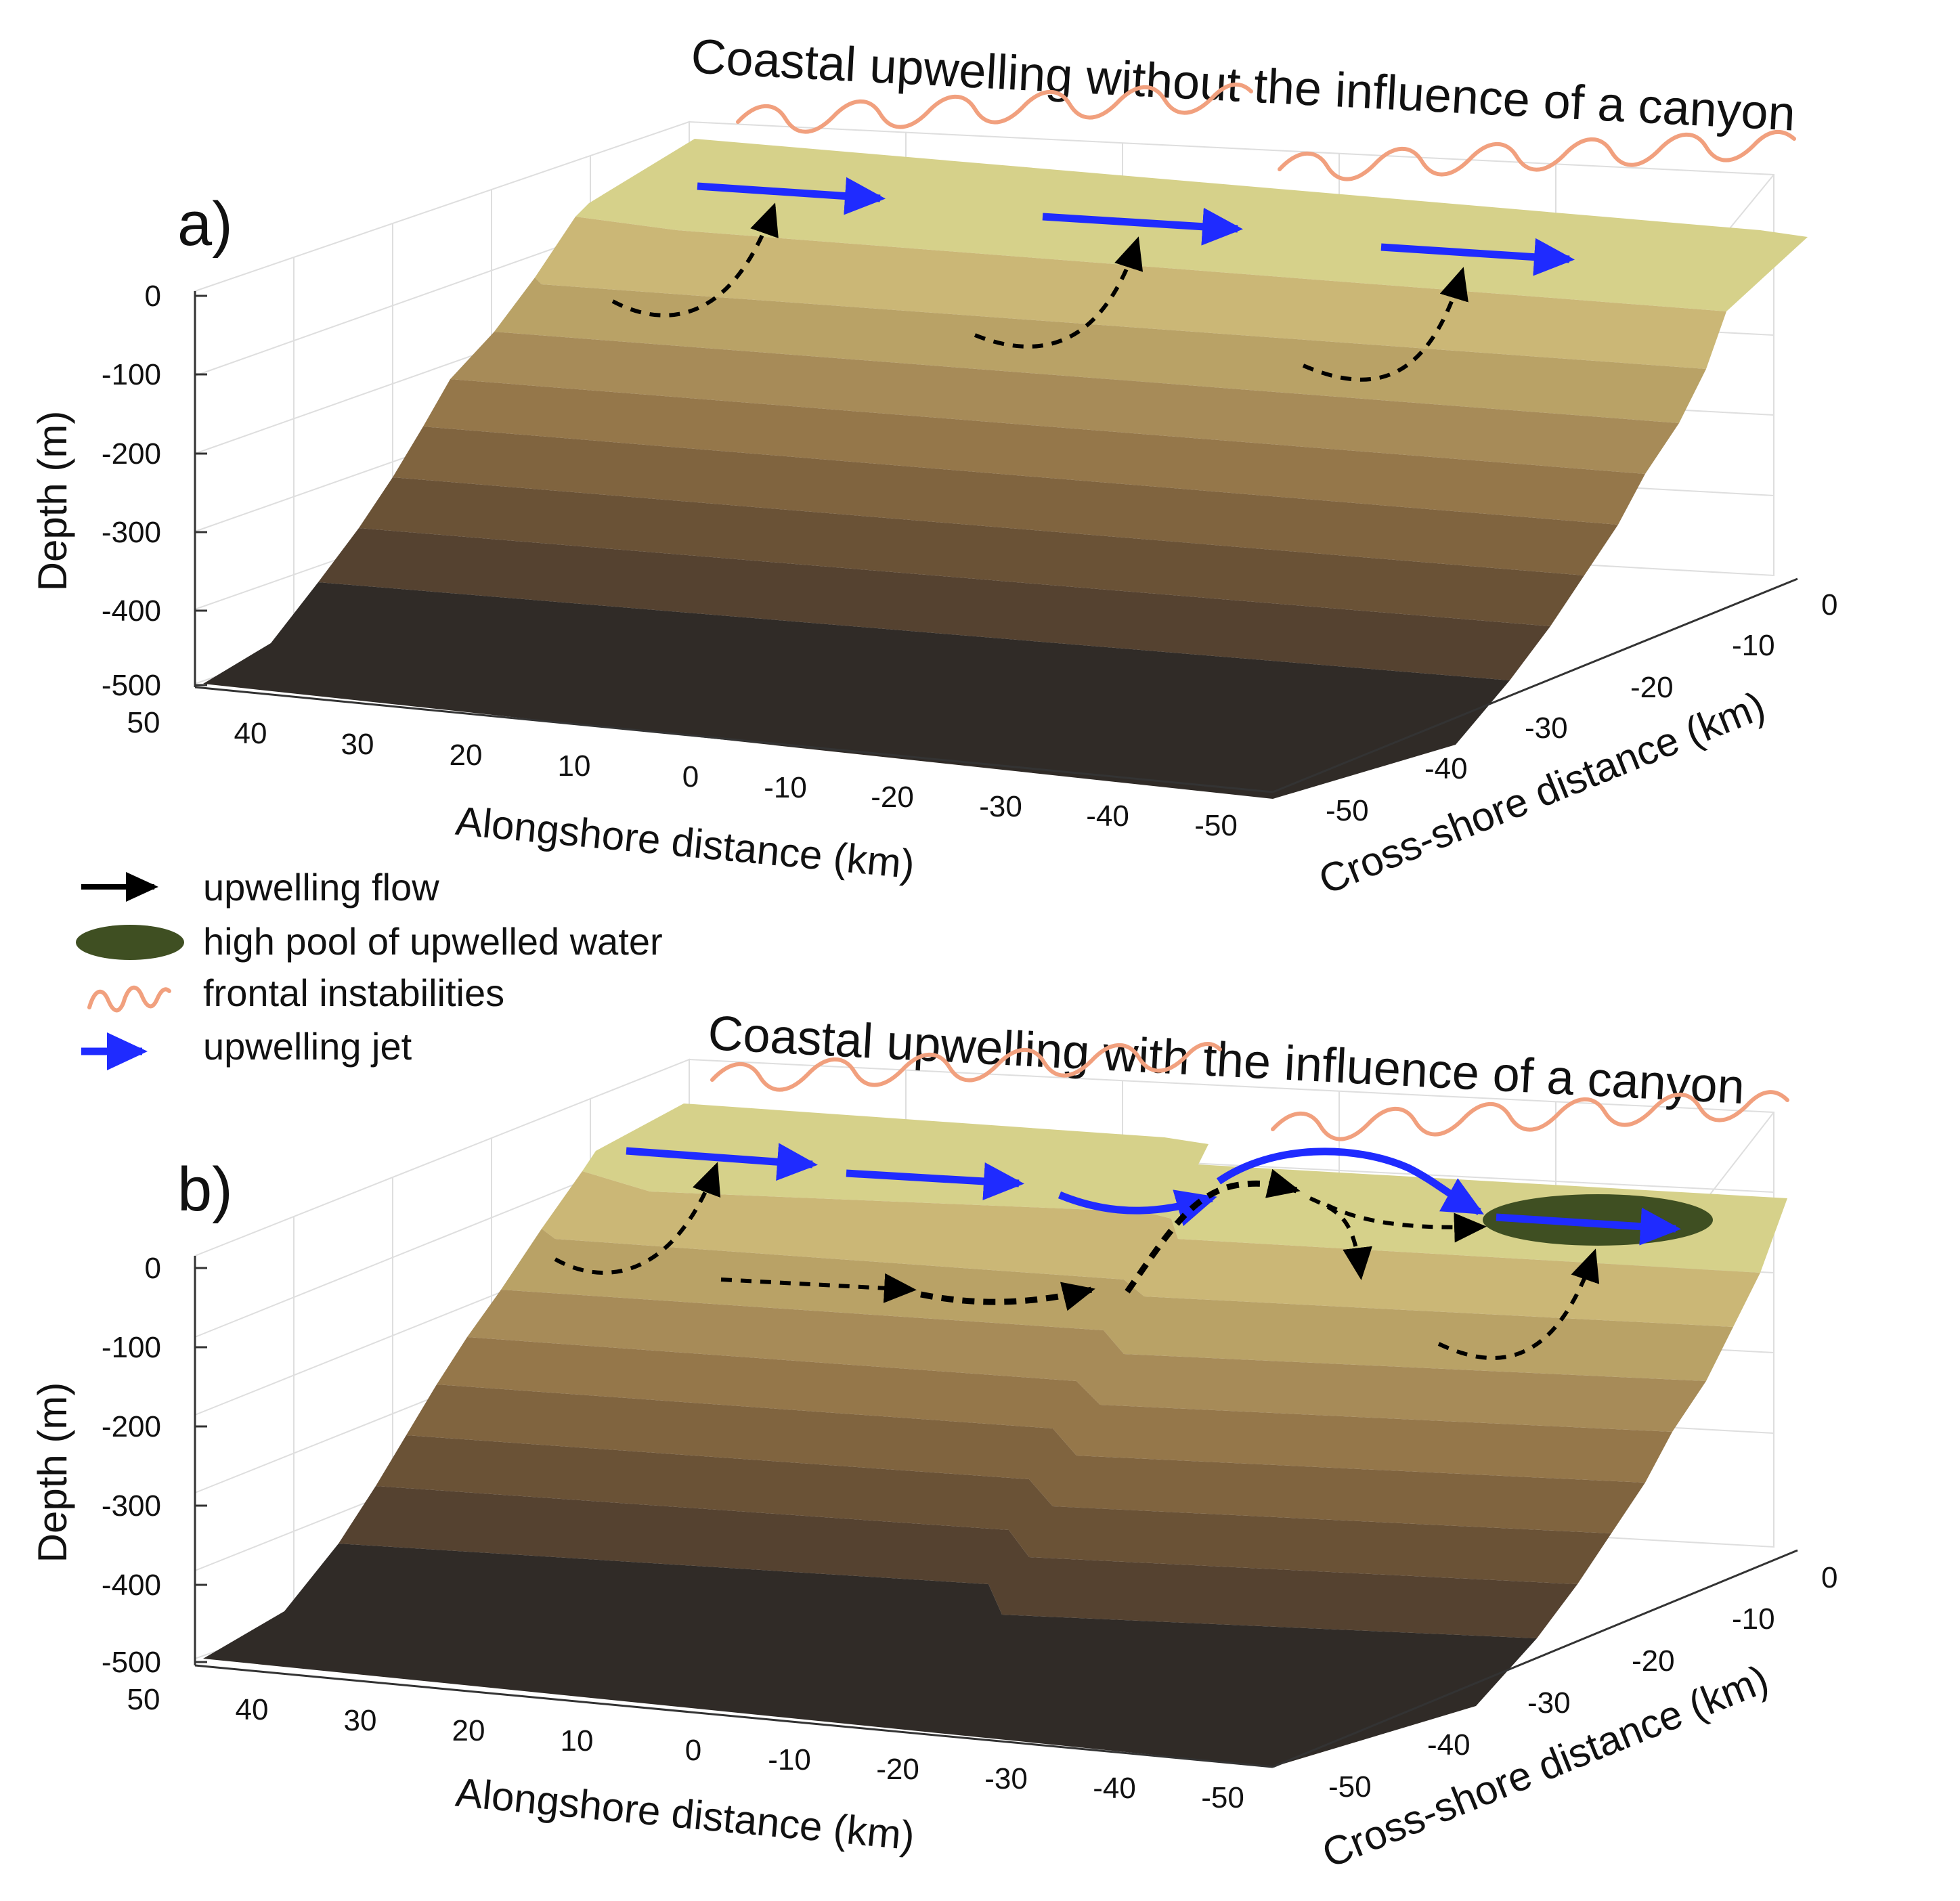 This screenshot has width=1960, height=1901. I want to click on panel-b-z-tick-labels: 0 -100 -200 -300 -400 -500, so click(131, 1465).